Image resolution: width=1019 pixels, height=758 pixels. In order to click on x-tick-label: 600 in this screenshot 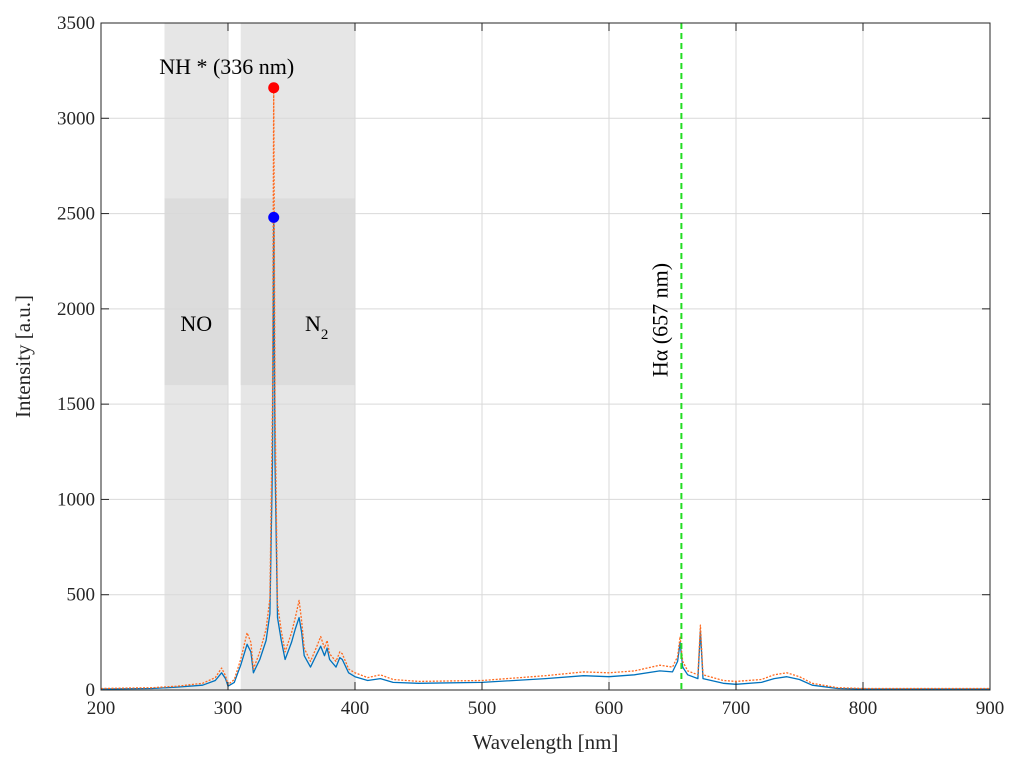, I will do `click(609, 708)`.